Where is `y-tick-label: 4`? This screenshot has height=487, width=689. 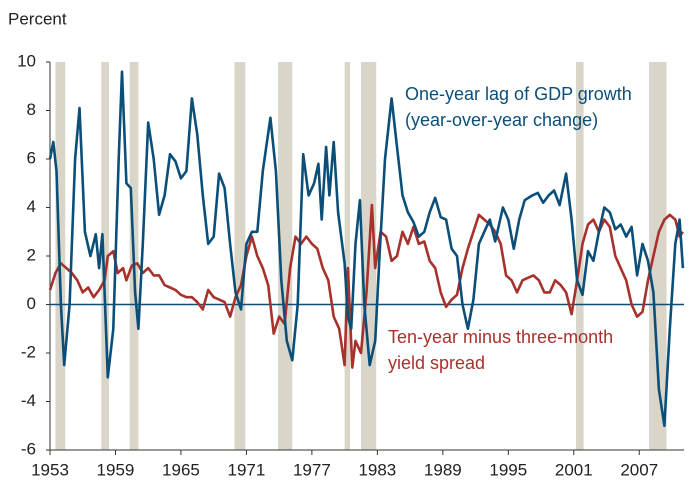
y-tick-label: 4 is located at coordinates (31, 206).